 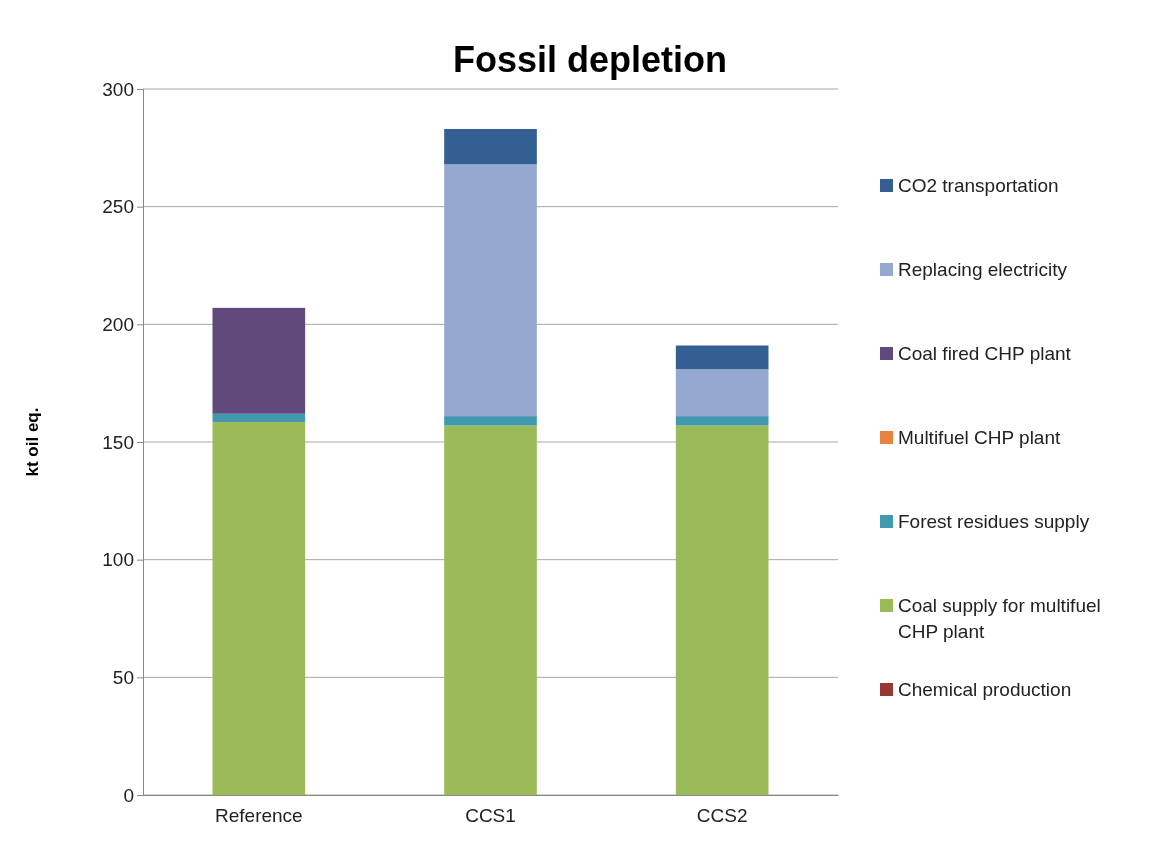 I want to click on x-tick-label: Reference, so click(x=259, y=816).